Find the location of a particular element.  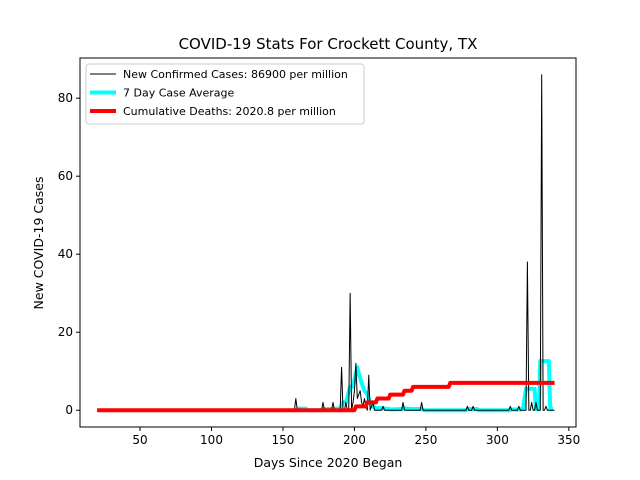

legend-box is located at coordinates (225, 94).